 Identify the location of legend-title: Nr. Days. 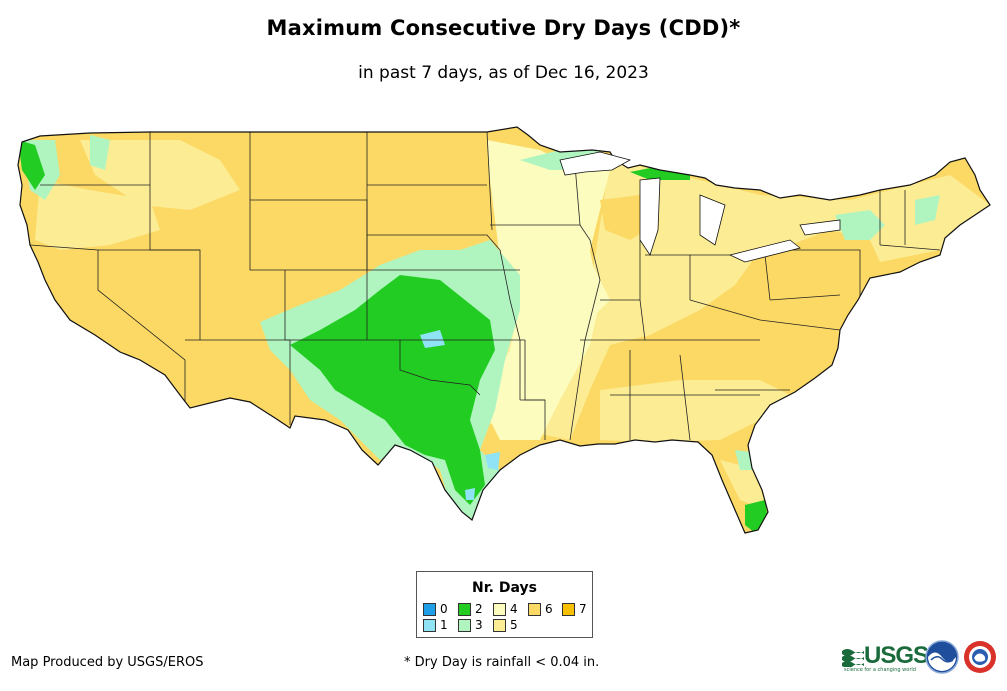
(504, 588).